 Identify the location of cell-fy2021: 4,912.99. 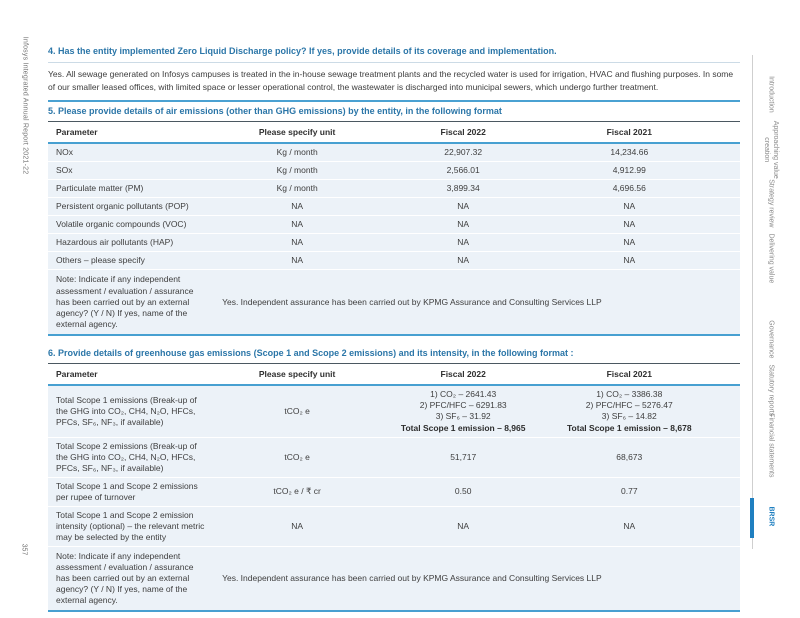
(629, 170).